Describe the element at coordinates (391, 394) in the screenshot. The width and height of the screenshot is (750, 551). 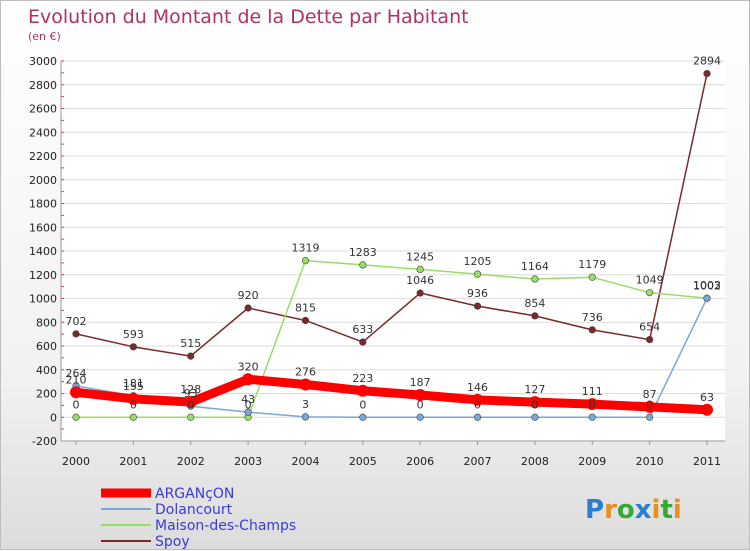
I see `series-line-argan-on` at that location.